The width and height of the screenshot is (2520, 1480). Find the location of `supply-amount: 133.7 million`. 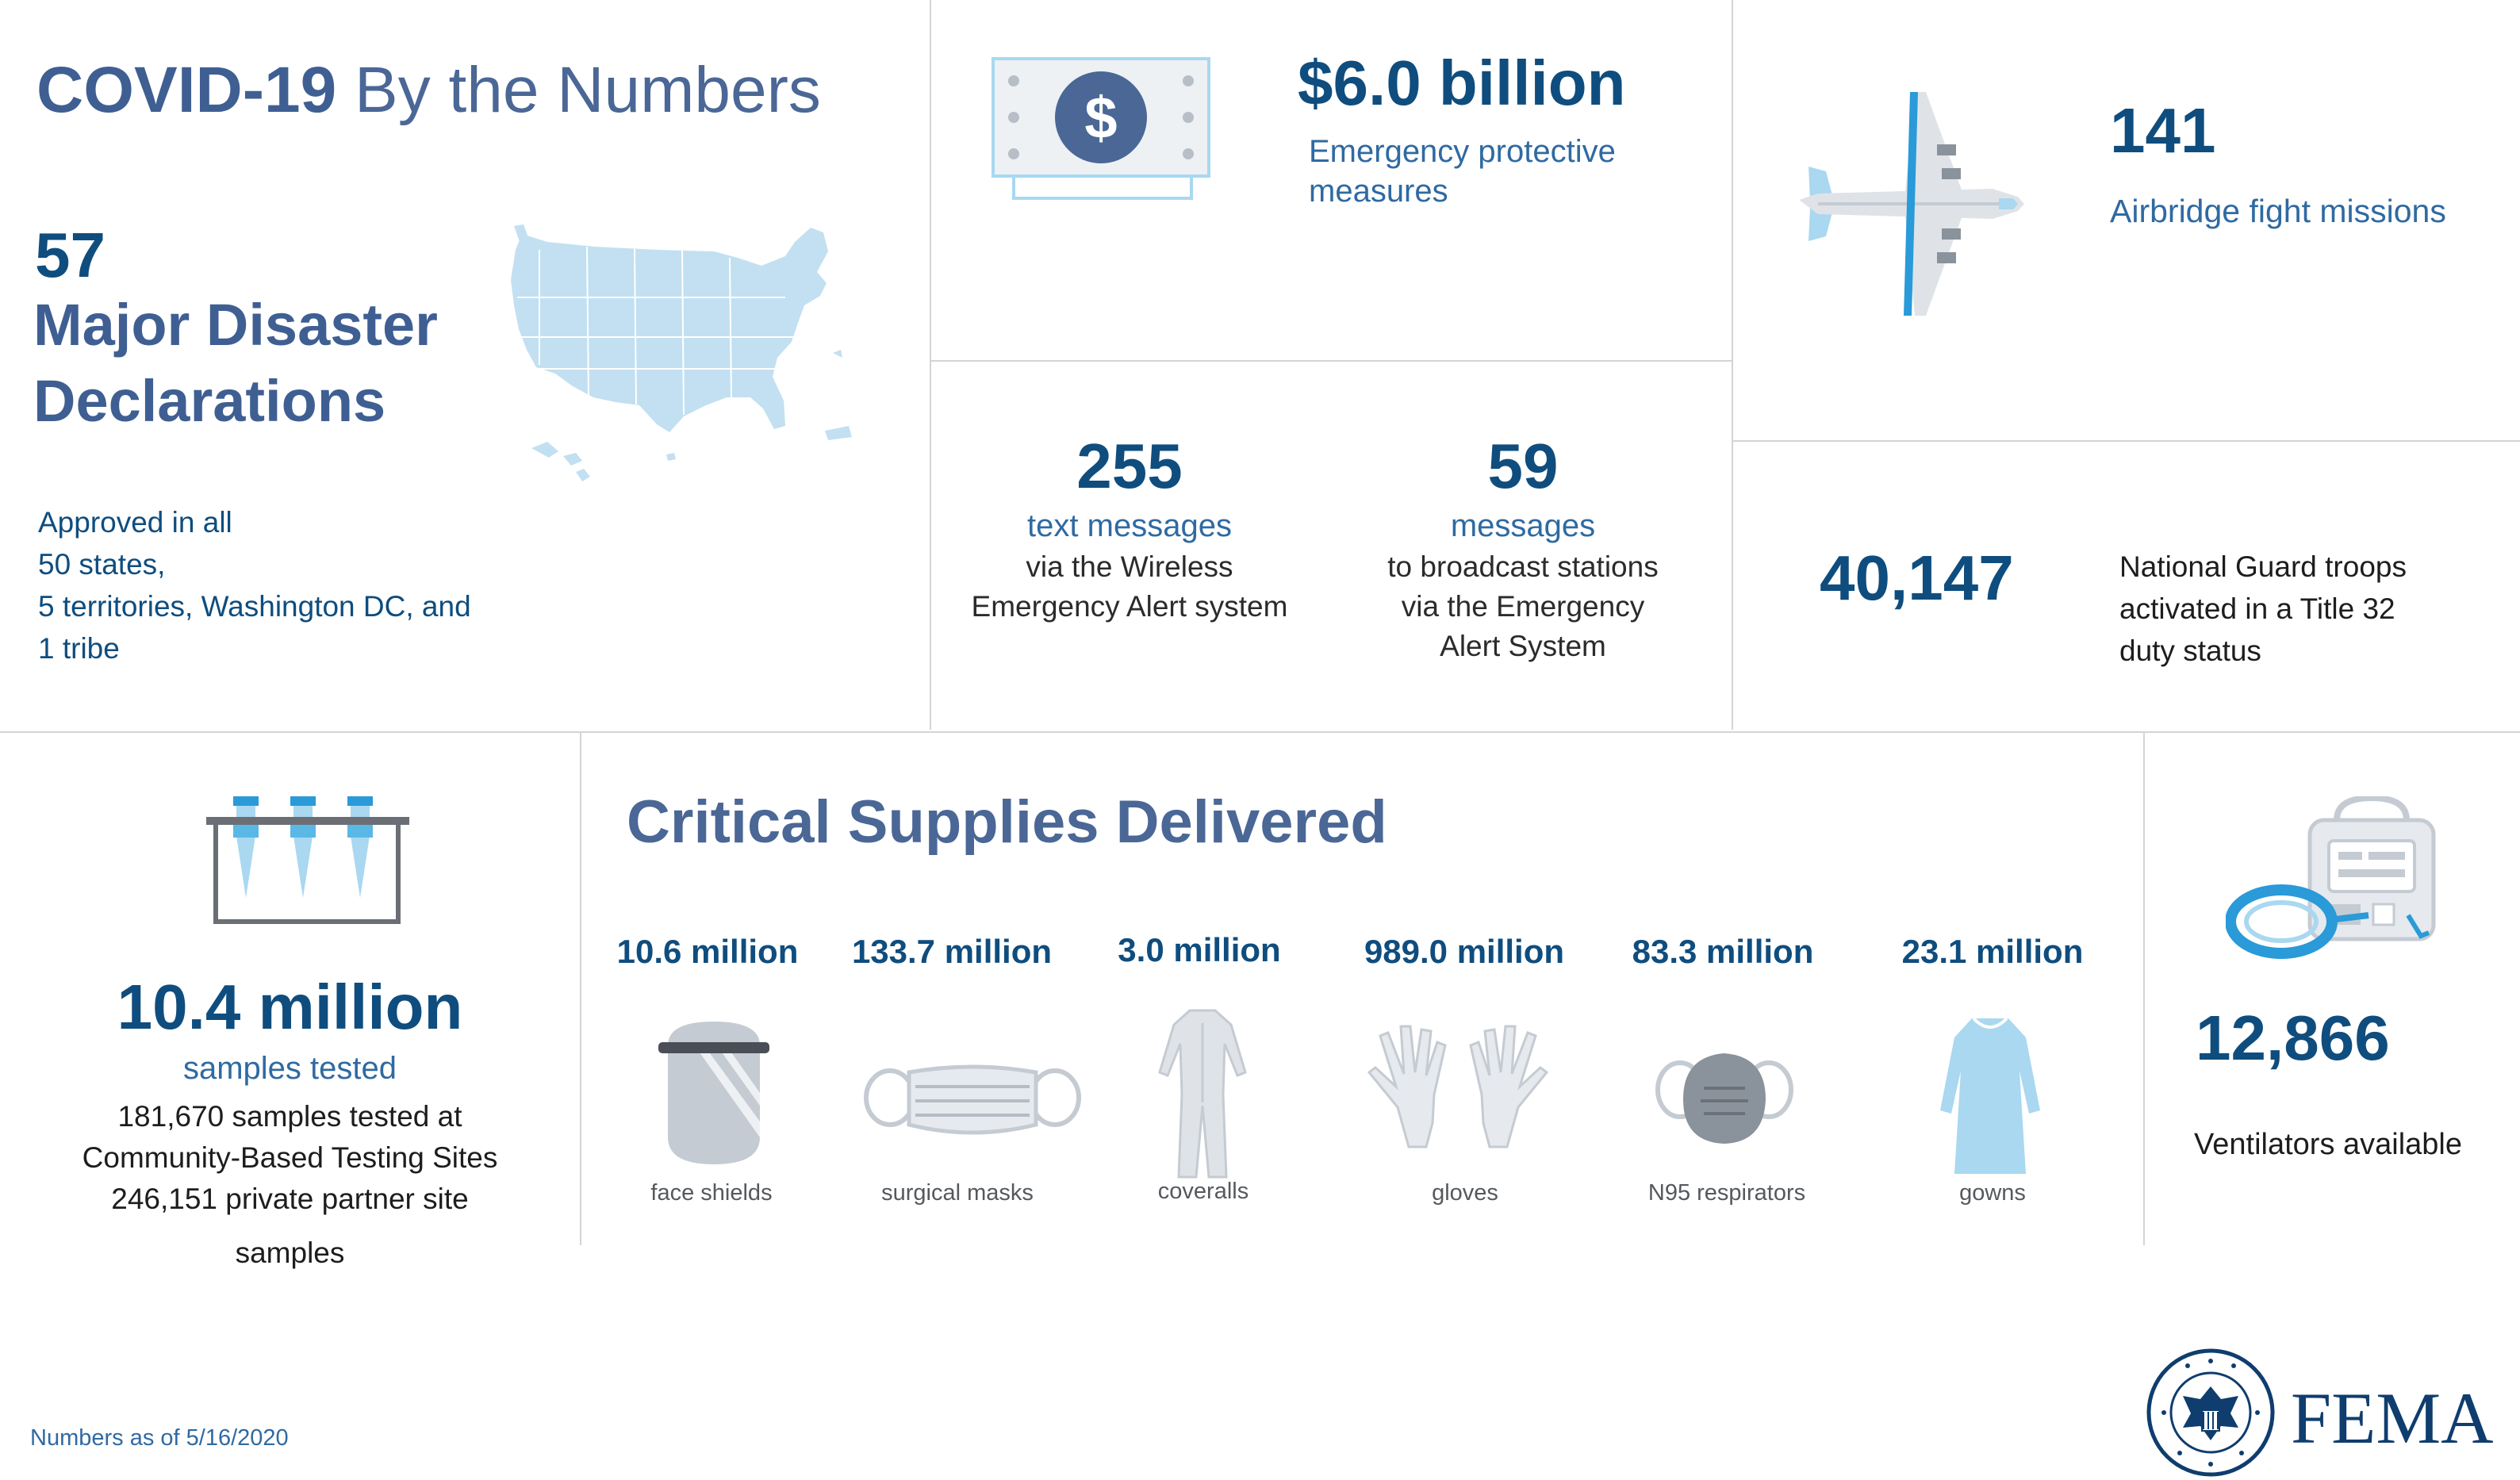

supply-amount: 133.7 million is located at coordinates (952, 951).